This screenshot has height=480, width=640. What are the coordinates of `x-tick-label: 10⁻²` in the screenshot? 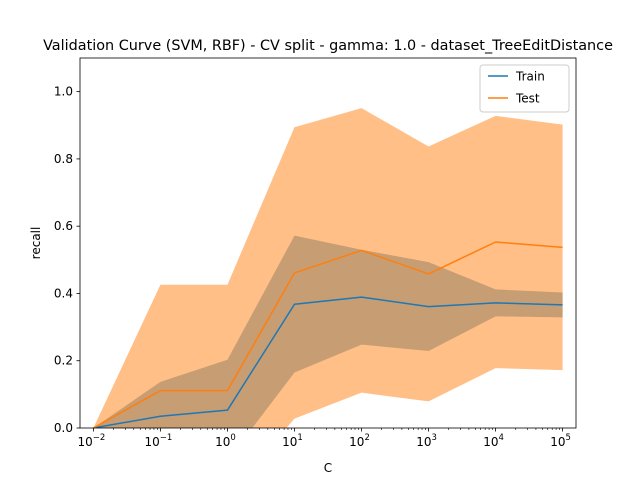 It's located at (91, 441).